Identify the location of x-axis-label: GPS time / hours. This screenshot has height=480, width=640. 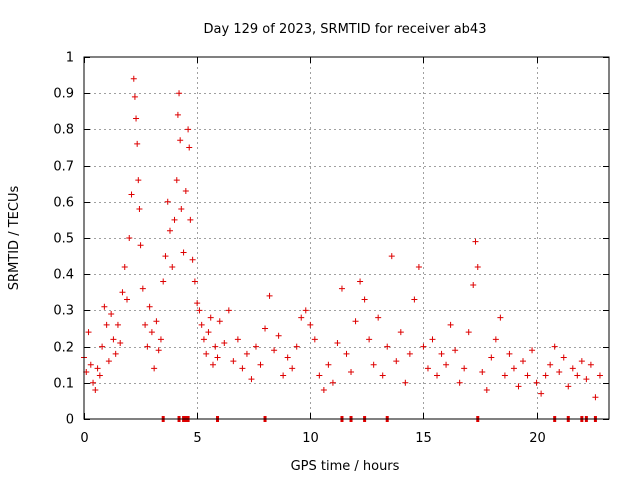
(345, 466).